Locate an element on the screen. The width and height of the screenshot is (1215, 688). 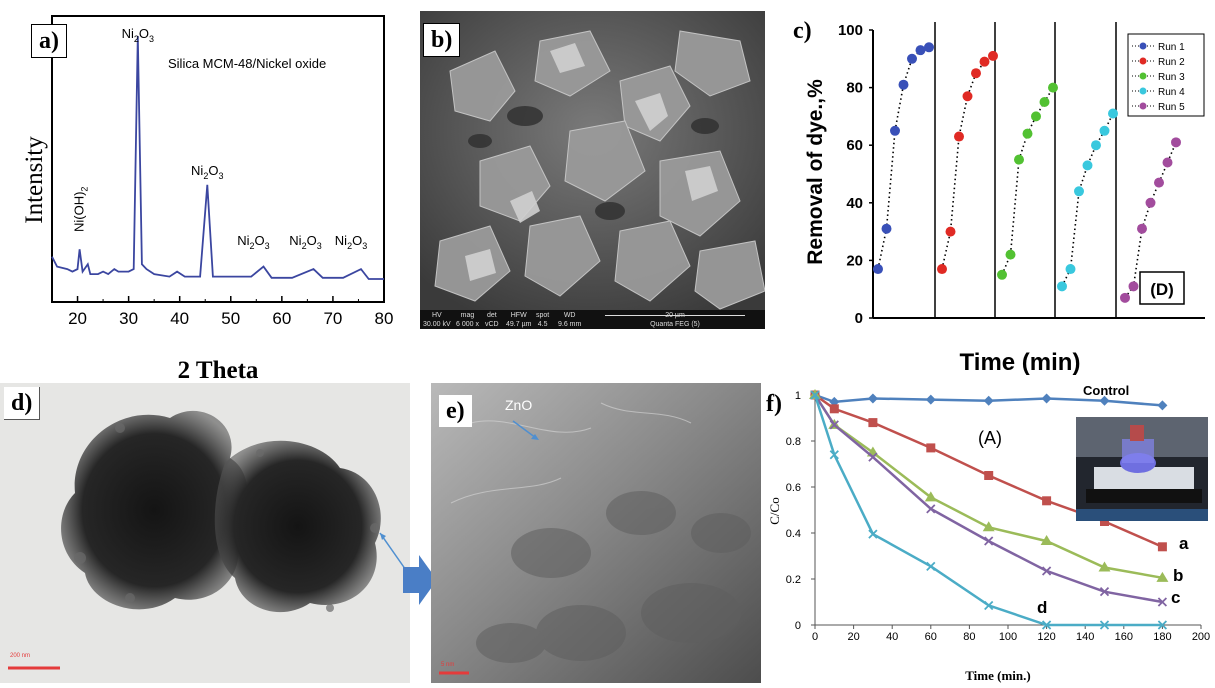
panel-label-a: a) is located at coordinates (49, 41).